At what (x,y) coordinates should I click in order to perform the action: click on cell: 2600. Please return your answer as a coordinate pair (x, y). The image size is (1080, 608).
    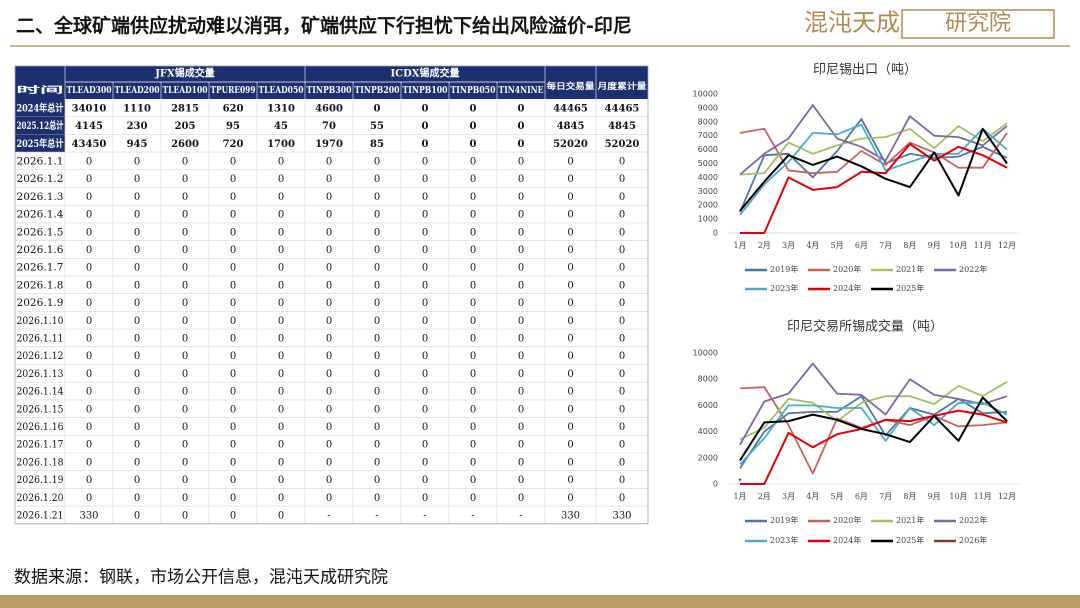
    Looking at the image, I should click on (185, 144).